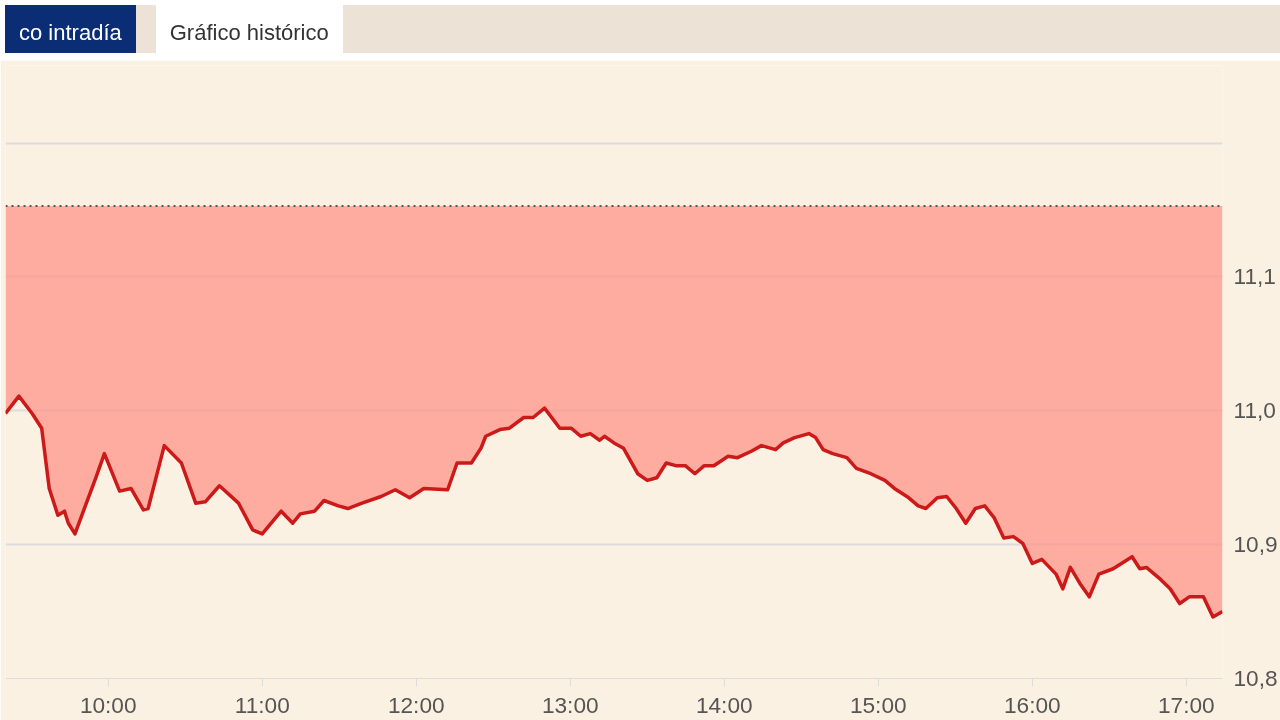 This screenshot has height=720, width=1280. What do you see at coordinates (878, 704) in the screenshot?
I see `x-tick-label: 15:00` at bounding box center [878, 704].